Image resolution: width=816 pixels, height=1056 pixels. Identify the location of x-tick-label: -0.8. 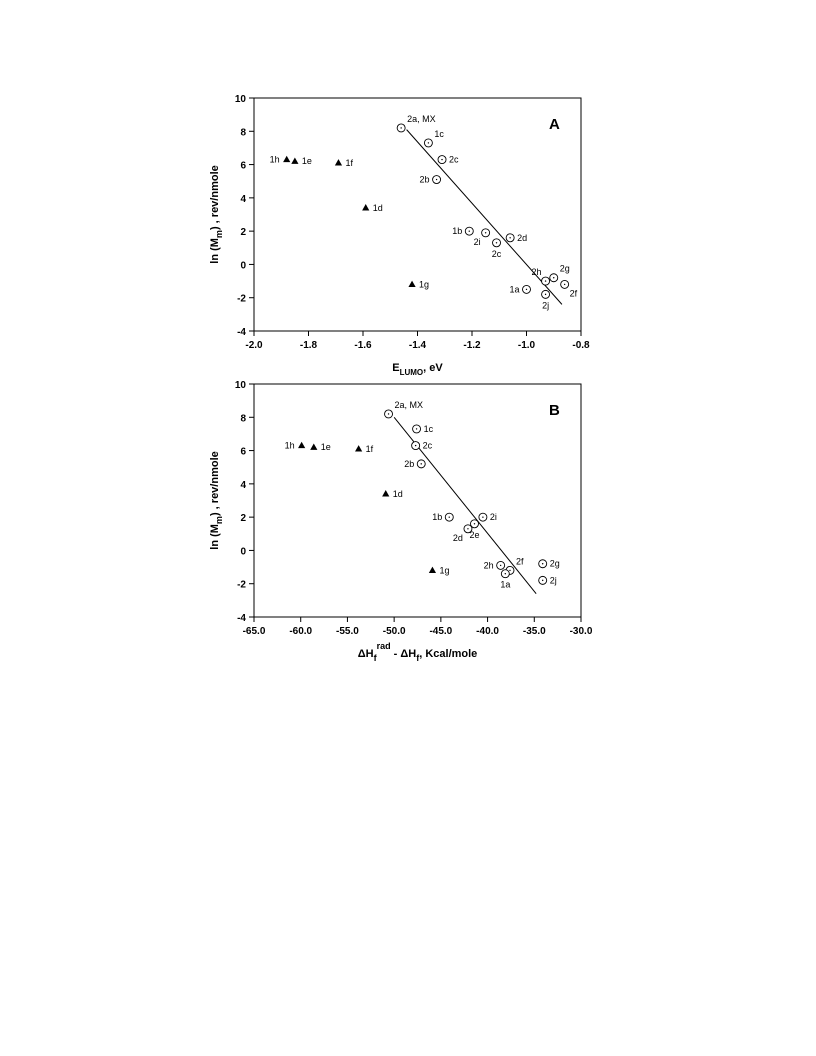
(581, 345).